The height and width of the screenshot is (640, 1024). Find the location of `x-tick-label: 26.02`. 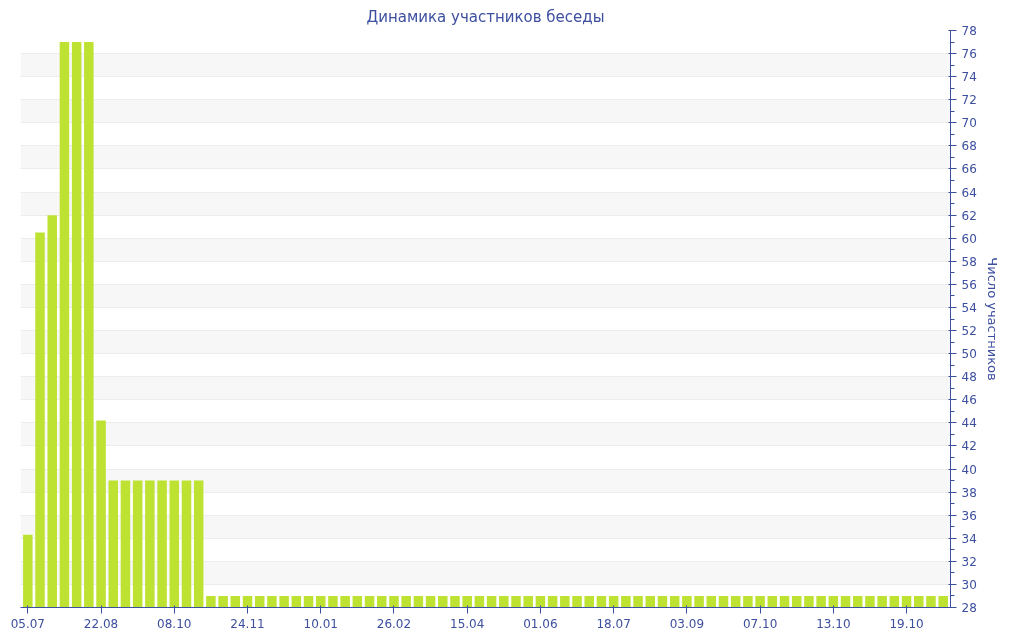

x-tick-label: 26.02 is located at coordinates (394, 623).